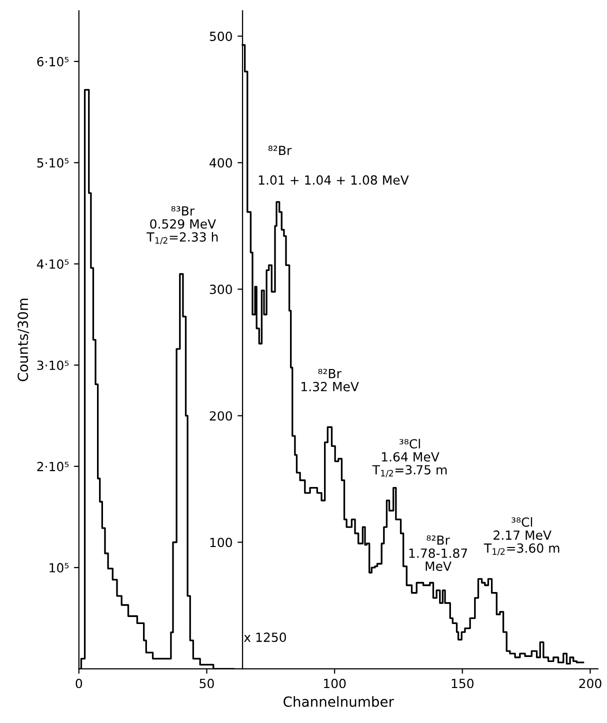 The width and height of the screenshot is (607, 723). What do you see at coordinates (221, 289) in the screenshot?
I see `y2-tick-label: 300` at bounding box center [221, 289].